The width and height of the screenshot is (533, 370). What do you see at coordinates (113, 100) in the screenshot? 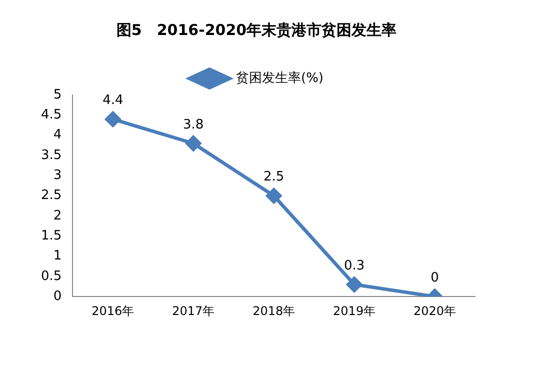
I see `data-label: 4.4` at bounding box center [113, 100].